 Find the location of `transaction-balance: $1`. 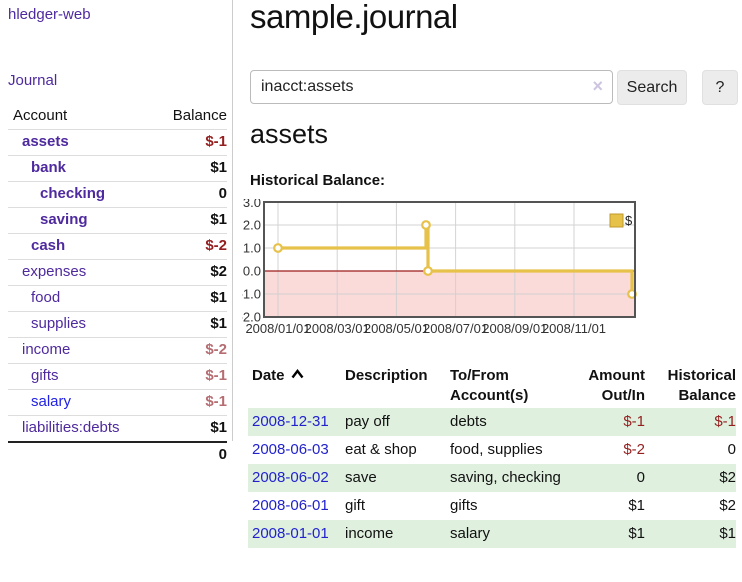

transaction-balance: $1 is located at coordinates (690, 534).